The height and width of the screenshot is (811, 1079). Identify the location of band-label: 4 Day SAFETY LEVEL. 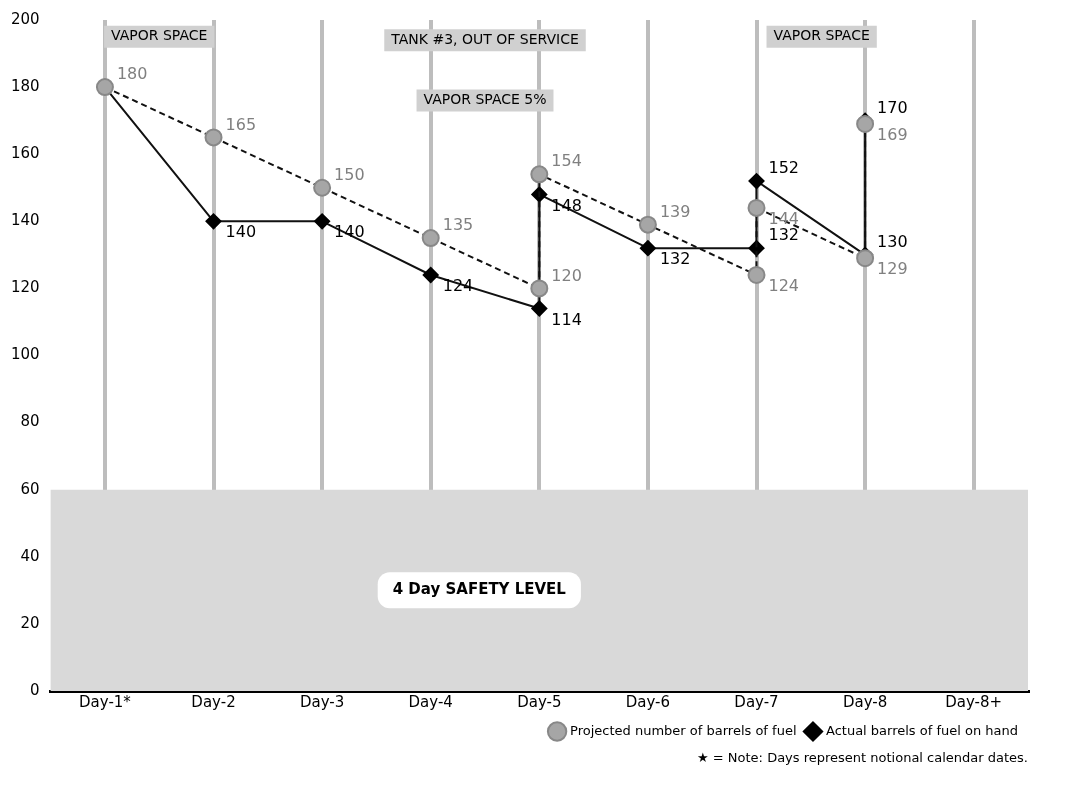
(479, 589).